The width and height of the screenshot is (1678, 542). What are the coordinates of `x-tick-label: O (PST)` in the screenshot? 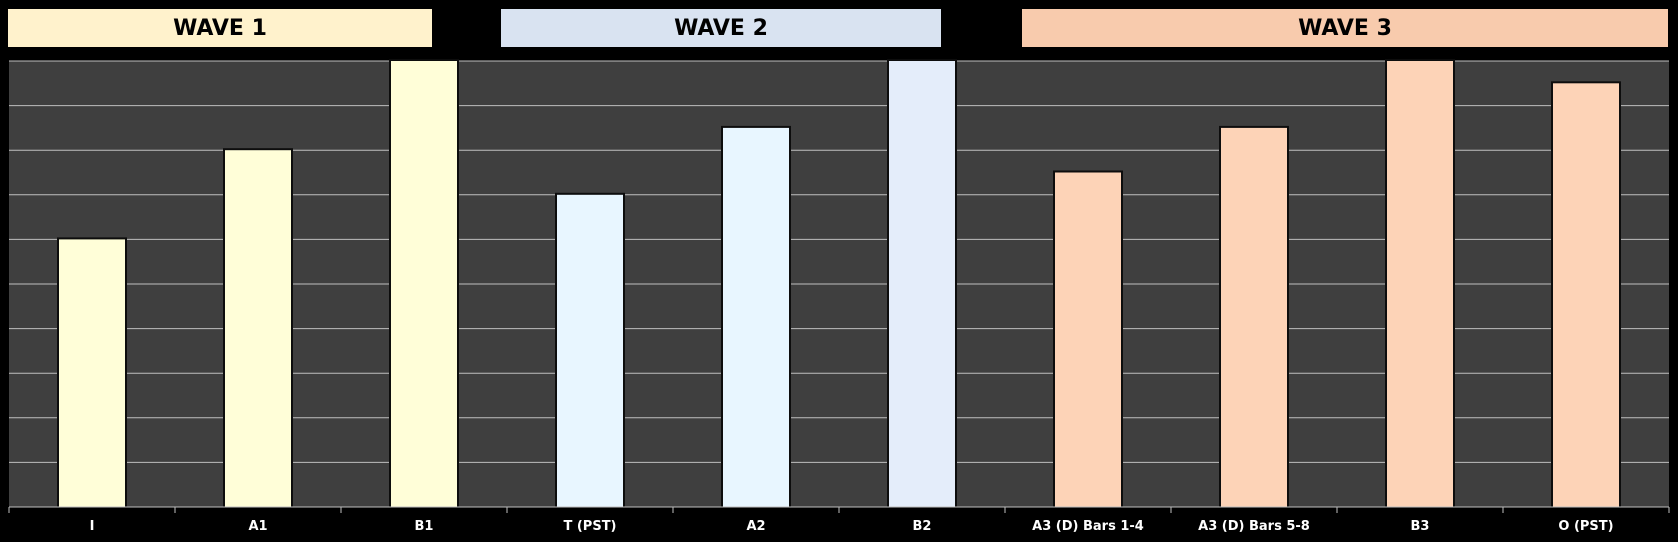 It's located at (1585, 526).